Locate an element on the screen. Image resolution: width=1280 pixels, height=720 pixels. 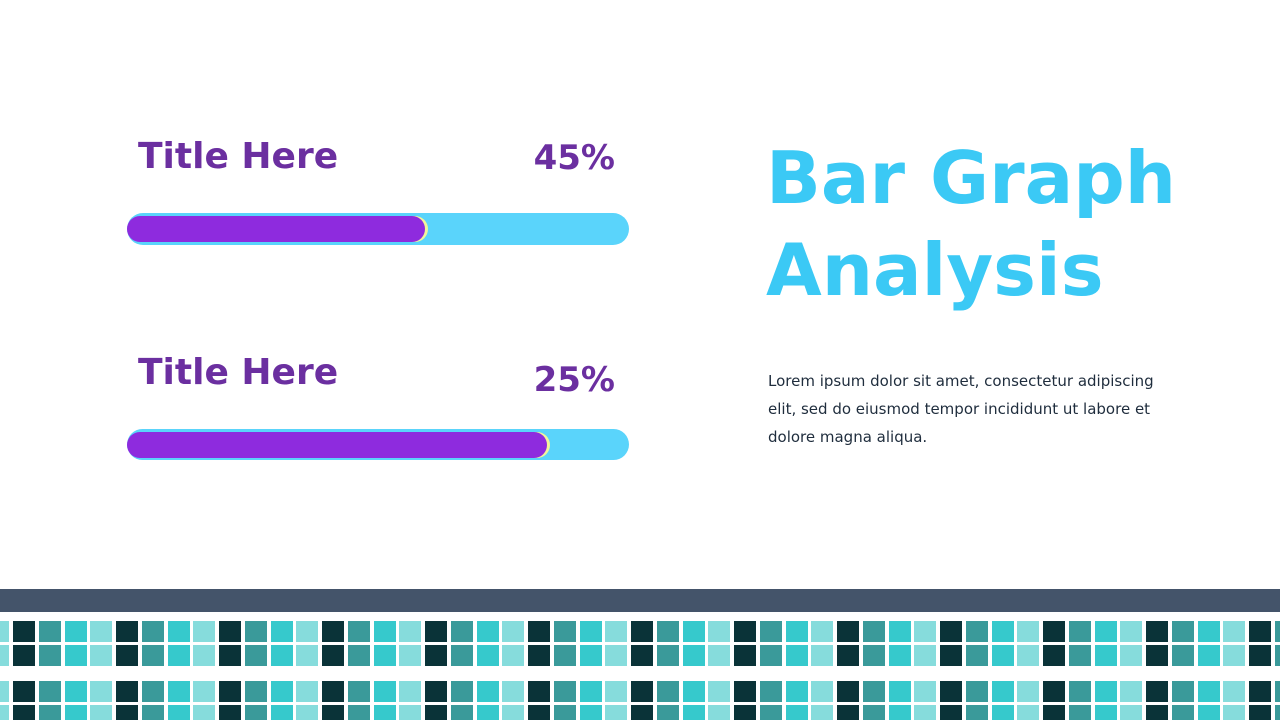
item-value: 45% is located at coordinates (574, 158).